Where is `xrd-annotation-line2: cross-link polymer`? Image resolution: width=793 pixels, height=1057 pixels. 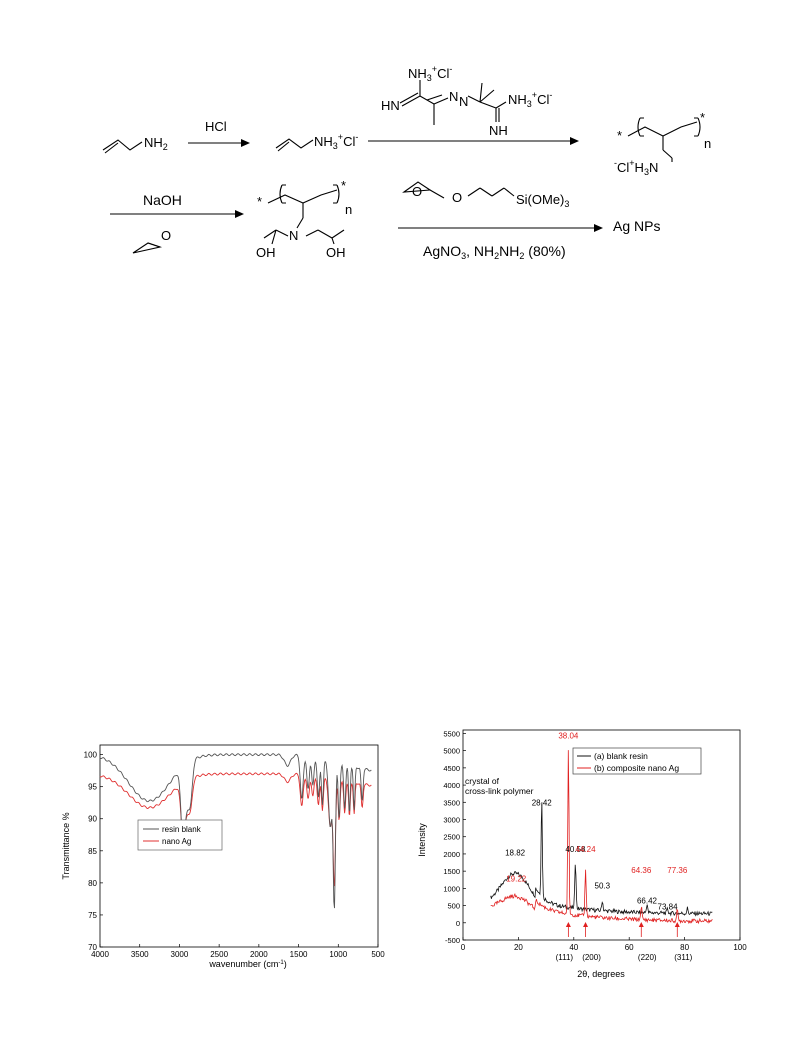
xrd-annotation-line2: cross-link polymer is located at coordinates (499, 791).